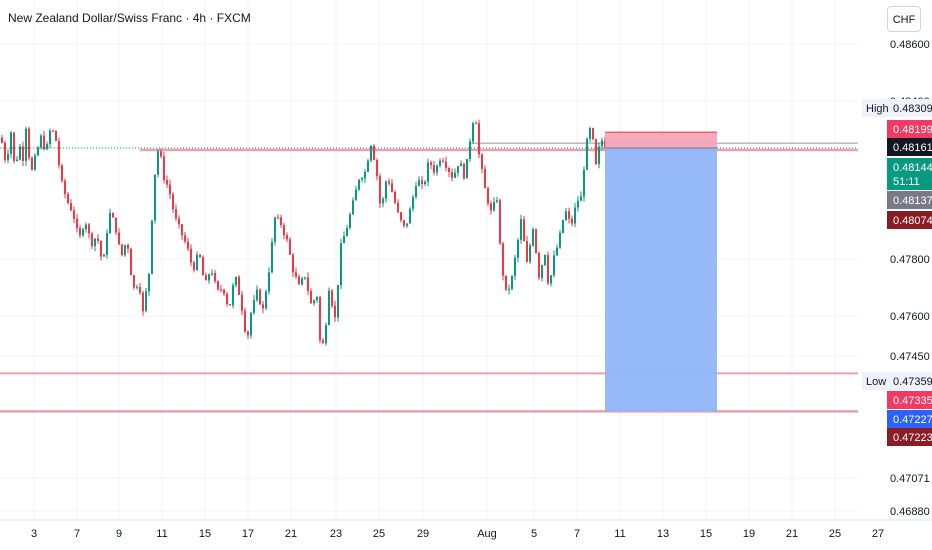  I want to click on x-tick-label: 9, so click(119, 534).